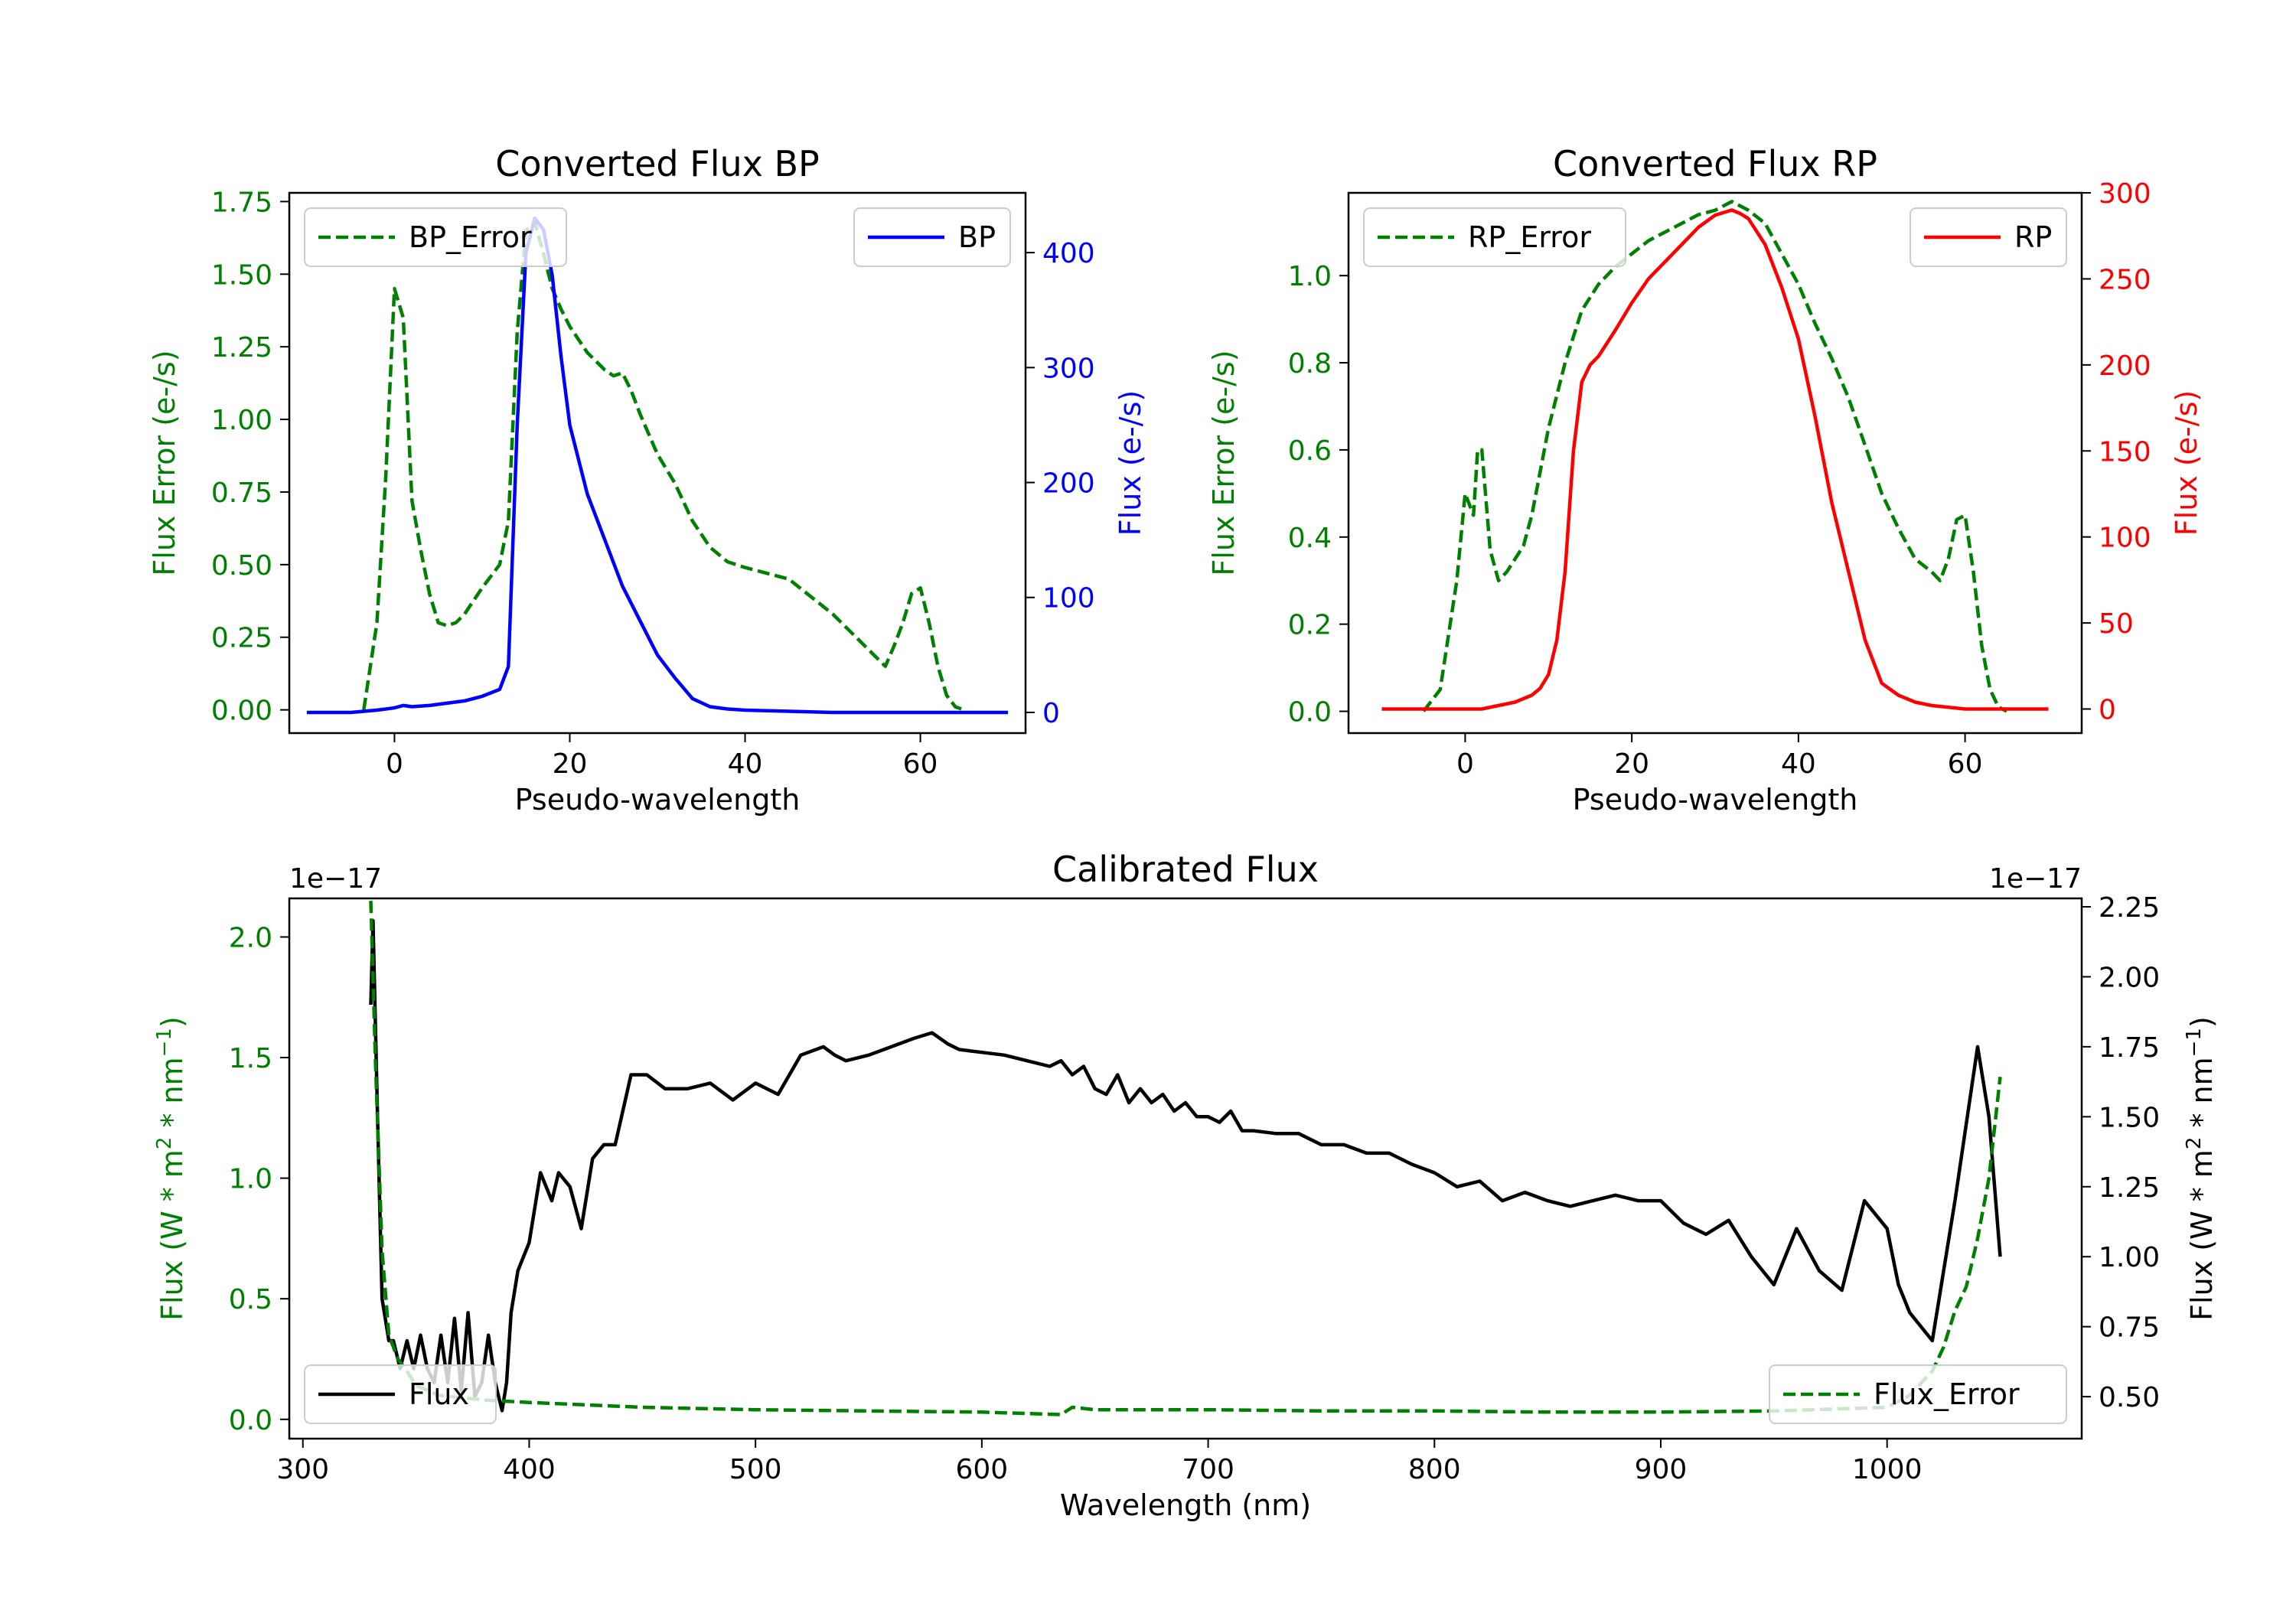 This screenshot has width=2296, height=1607. I want to click on legend-label: Flux_Error, so click(1947, 1394).